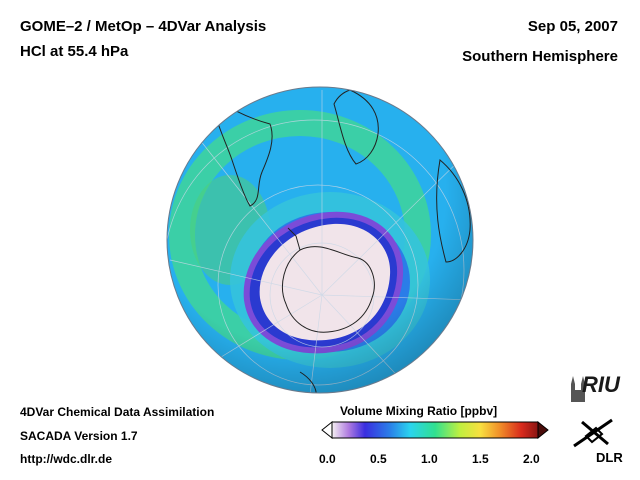 The image size is (640, 480). What do you see at coordinates (480, 459) in the screenshot?
I see `colorbar-tick-3: 1.5` at bounding box center [480, 459].